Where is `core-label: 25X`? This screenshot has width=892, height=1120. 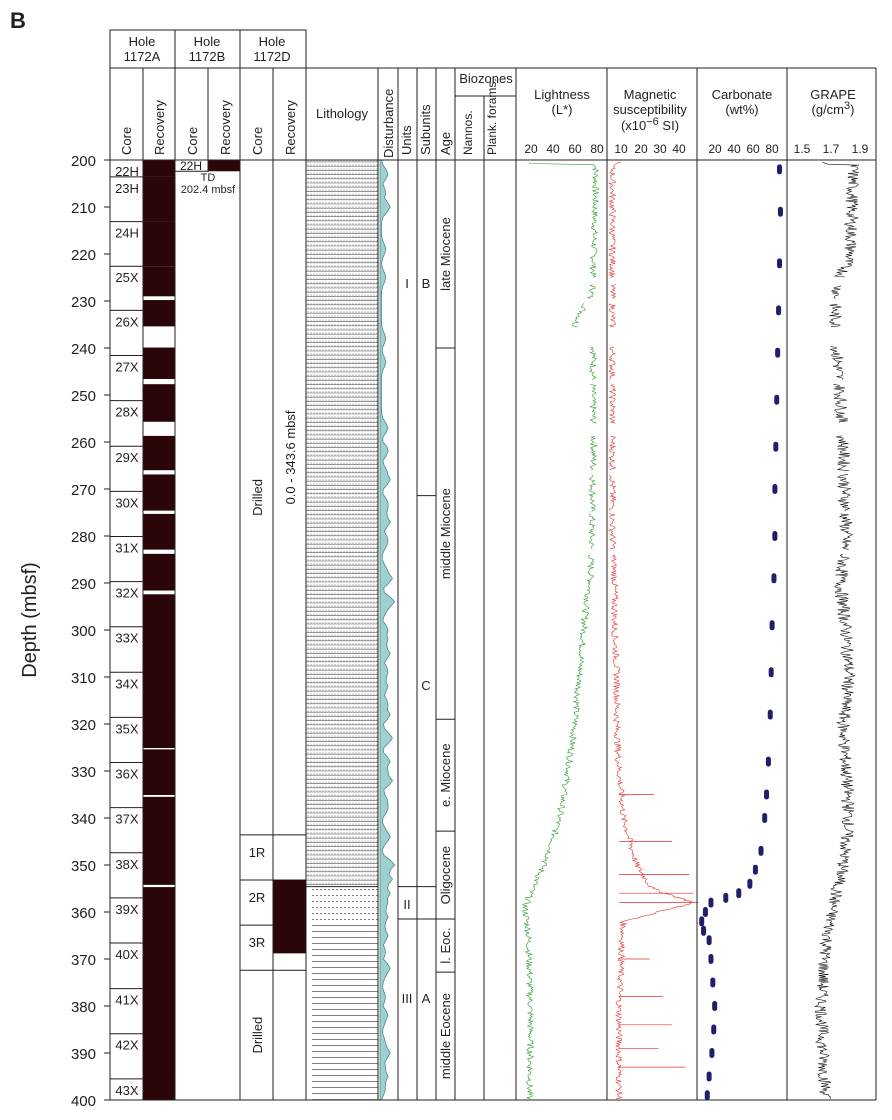 core-label: 25X is located at coordinates (126, 277).